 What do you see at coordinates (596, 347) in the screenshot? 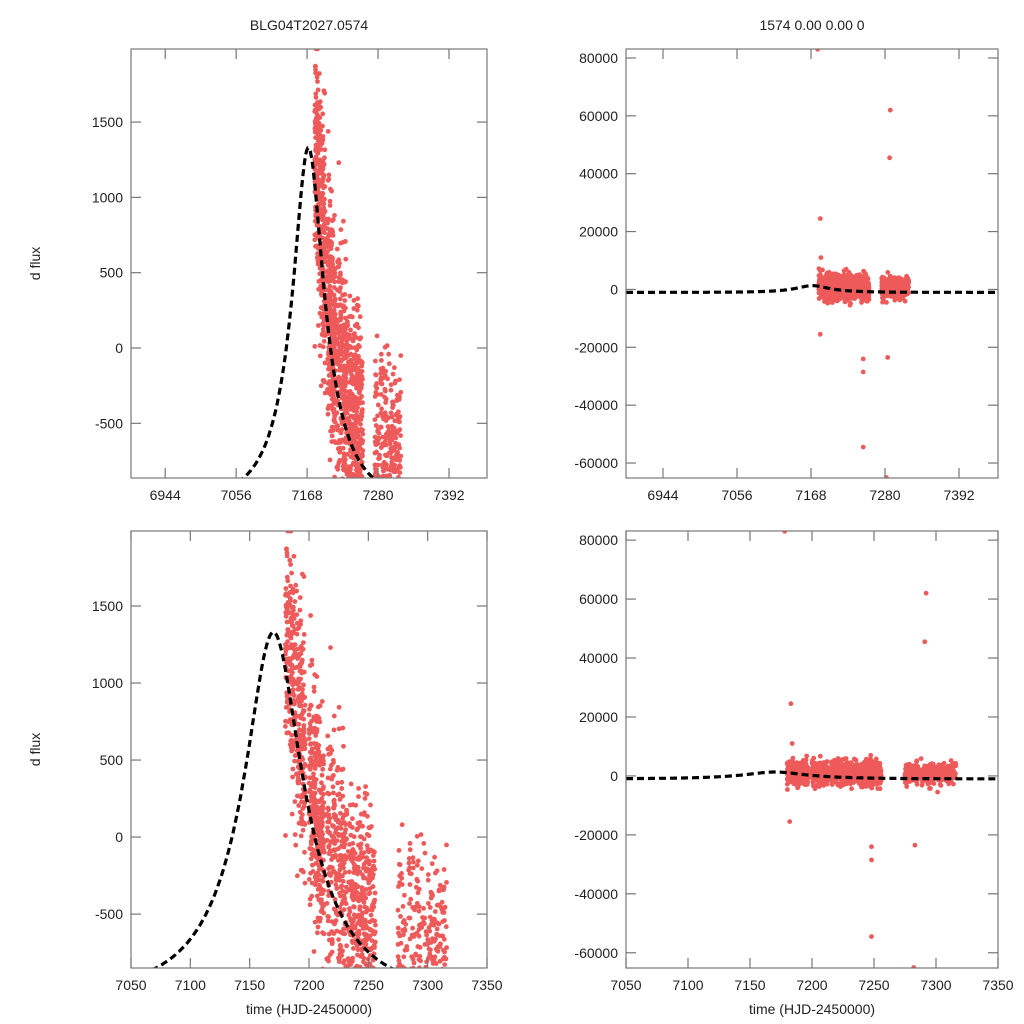
I see `y-tick-label: -20000` at bounding box center [596, 347].